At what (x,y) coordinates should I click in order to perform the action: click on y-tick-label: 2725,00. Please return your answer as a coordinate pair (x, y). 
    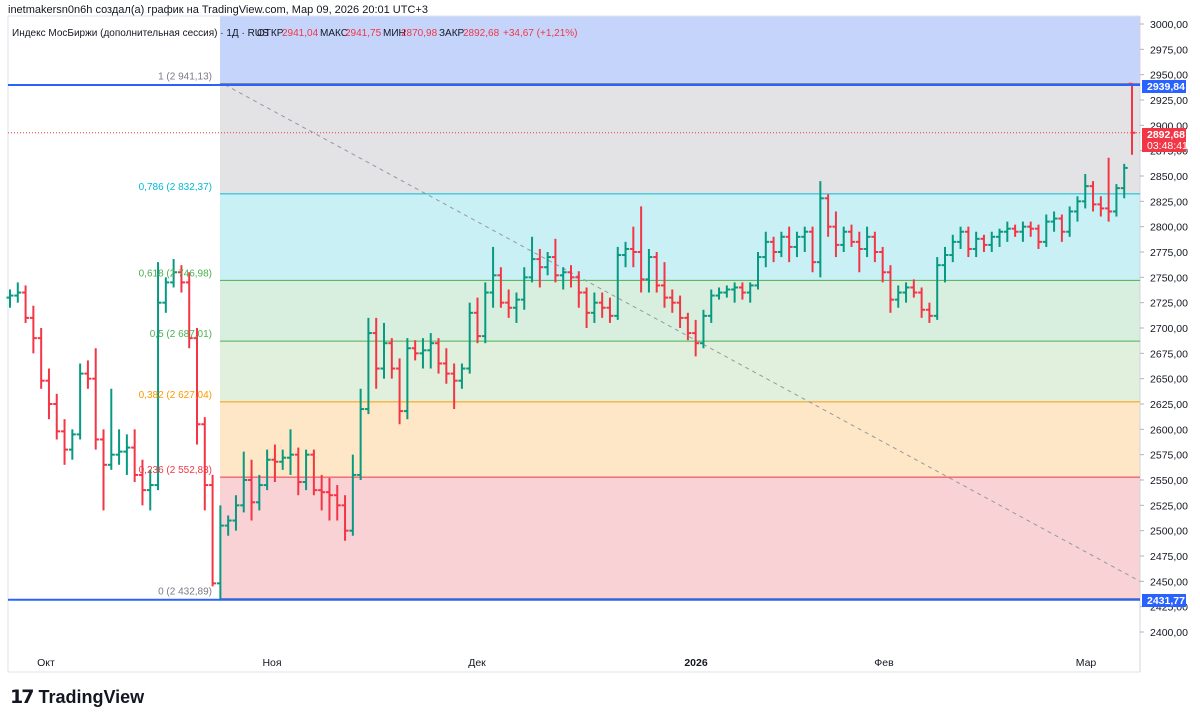
    Looking at the image, I should click on (1169, 304).